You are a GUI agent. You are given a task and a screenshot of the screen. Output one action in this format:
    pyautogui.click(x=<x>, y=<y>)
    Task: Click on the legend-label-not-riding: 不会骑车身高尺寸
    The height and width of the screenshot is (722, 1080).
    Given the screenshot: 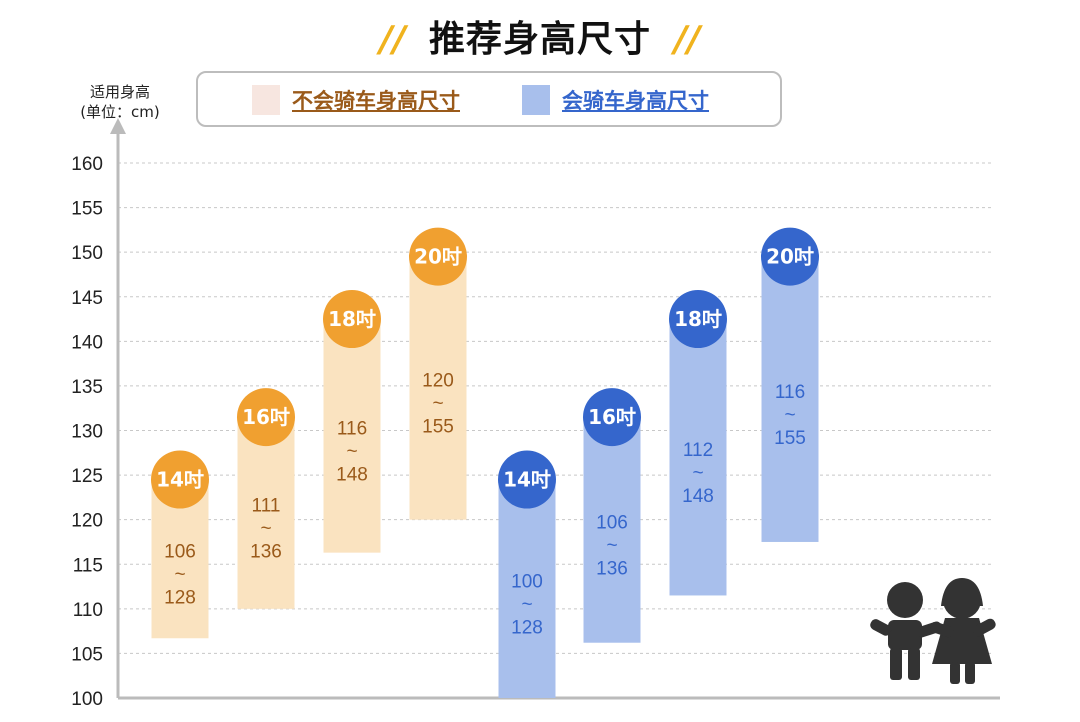 What is the action you would take?
    pyautogui.click(x=376, y=101)
    